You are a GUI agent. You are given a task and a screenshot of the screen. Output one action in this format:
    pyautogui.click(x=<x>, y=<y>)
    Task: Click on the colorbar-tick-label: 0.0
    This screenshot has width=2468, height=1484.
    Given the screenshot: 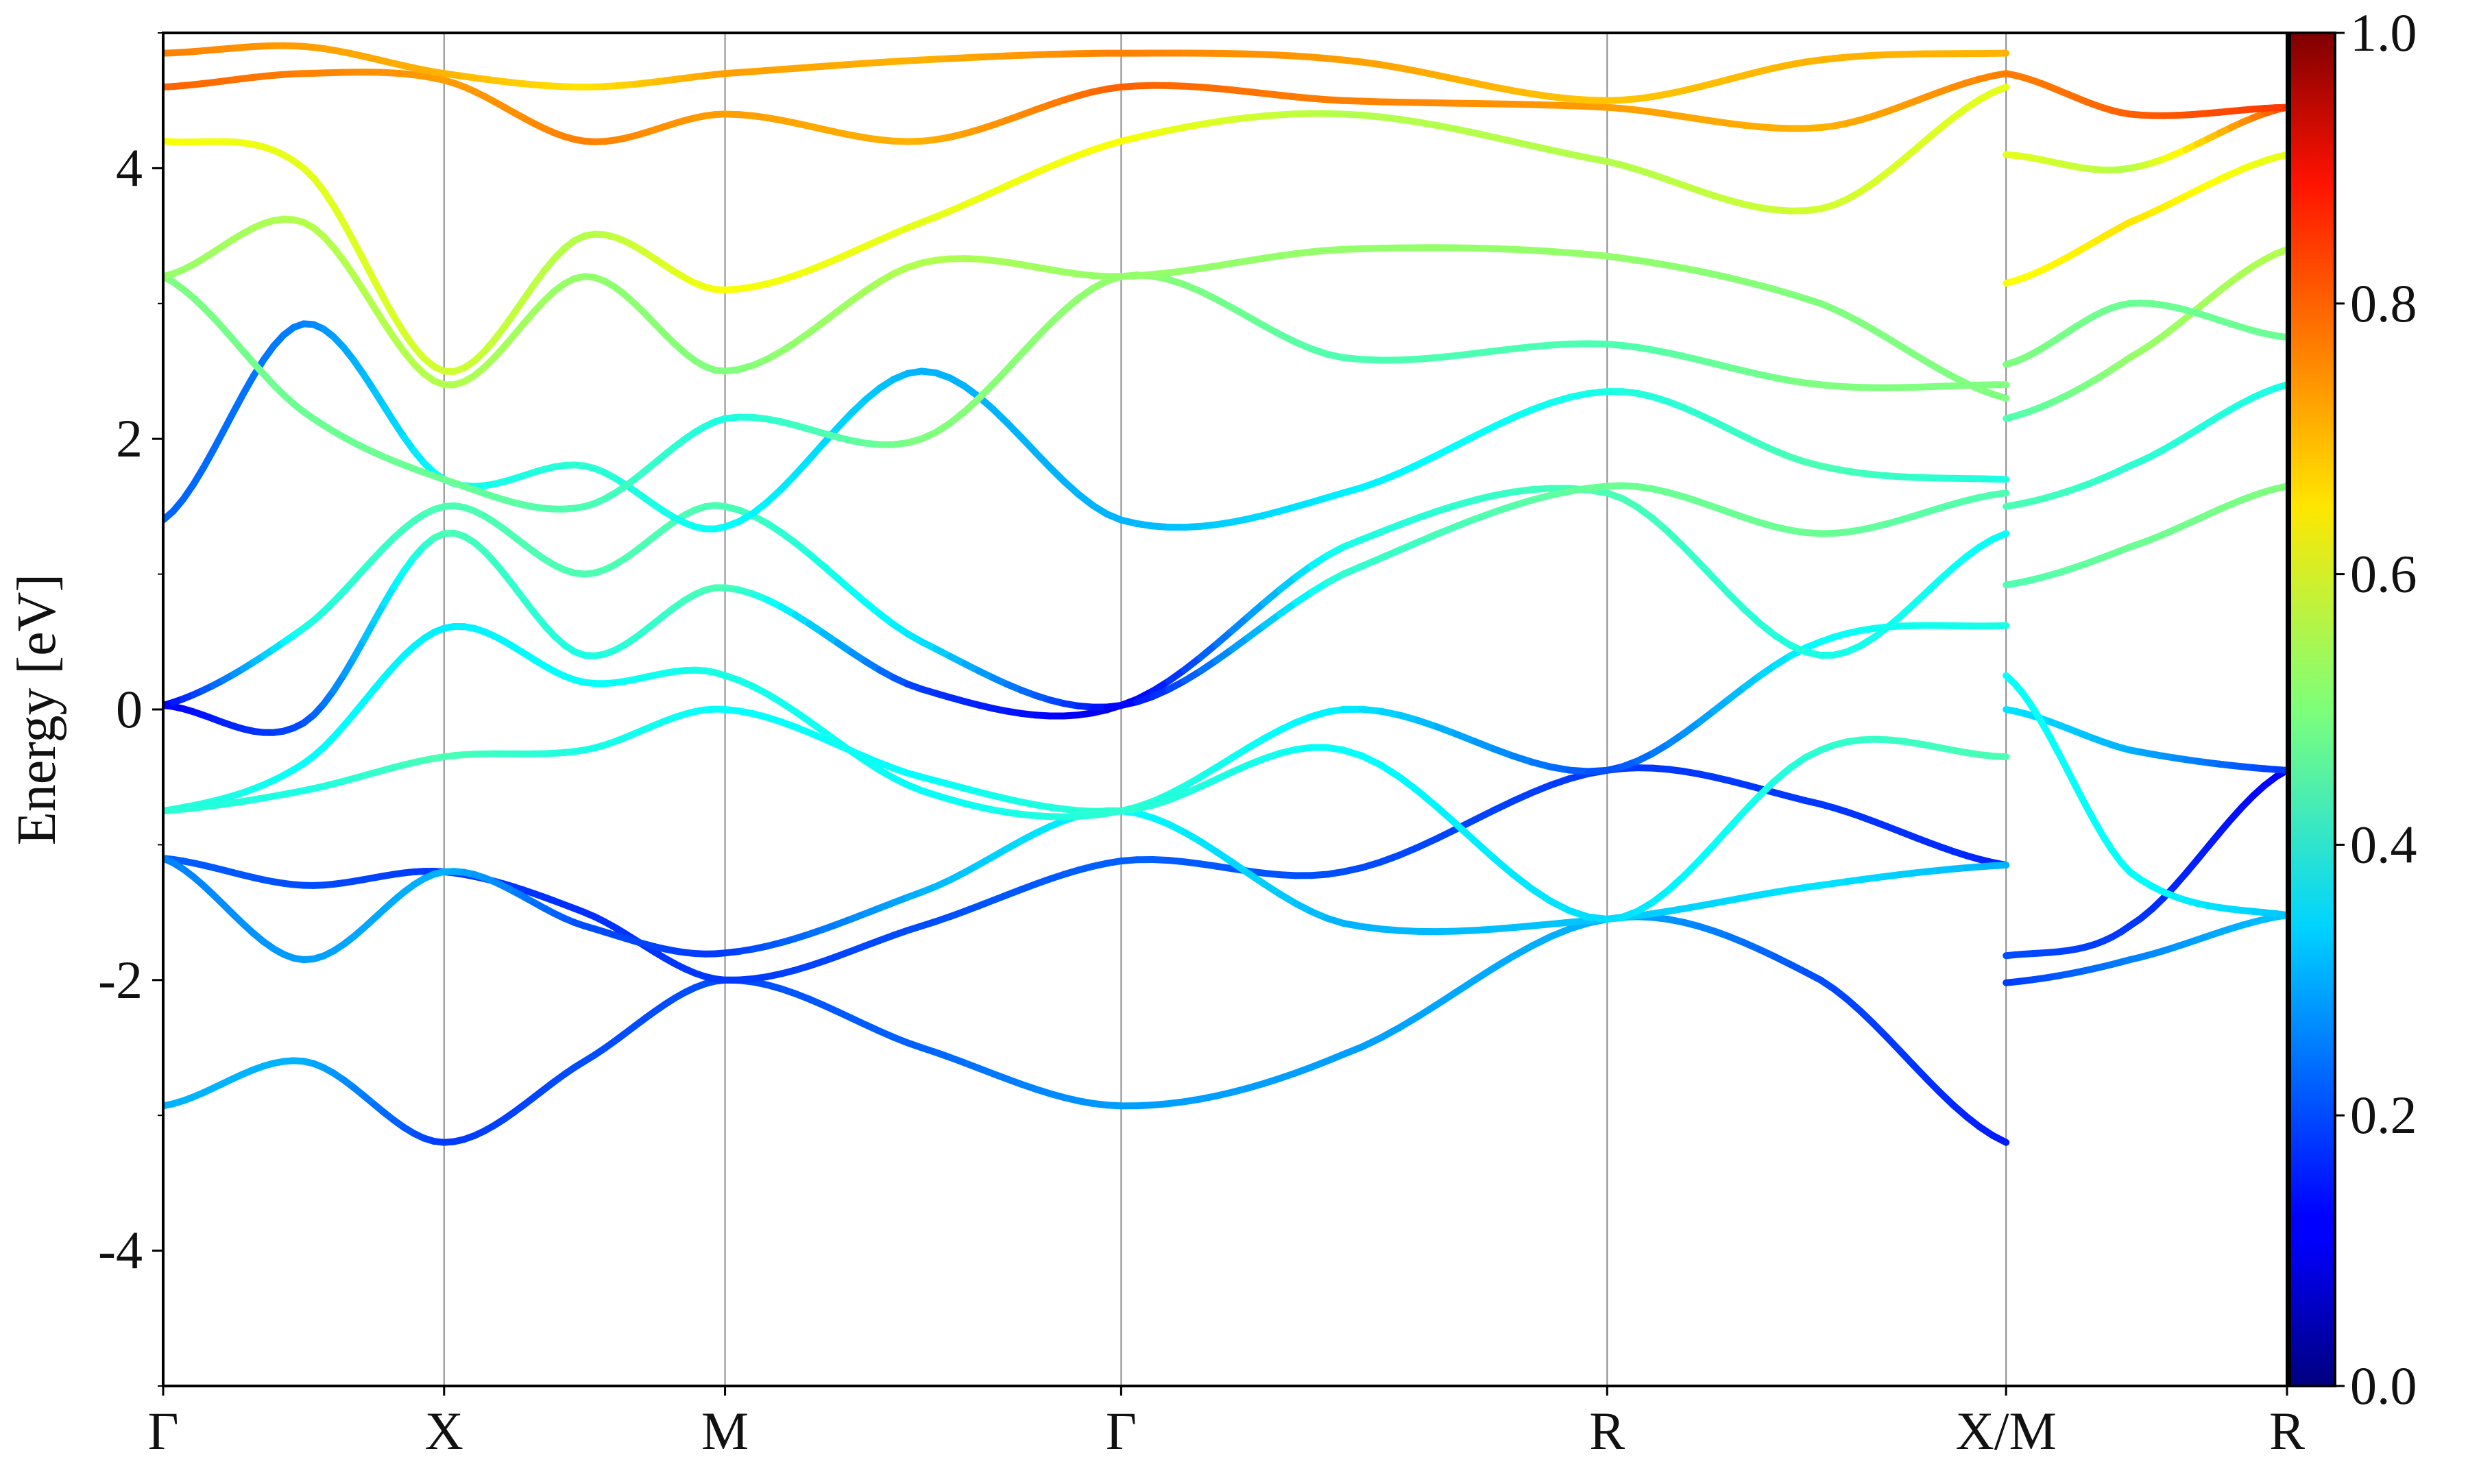 What is the action you would take?
    pyautogui.click(x=2383, y=1385)
    